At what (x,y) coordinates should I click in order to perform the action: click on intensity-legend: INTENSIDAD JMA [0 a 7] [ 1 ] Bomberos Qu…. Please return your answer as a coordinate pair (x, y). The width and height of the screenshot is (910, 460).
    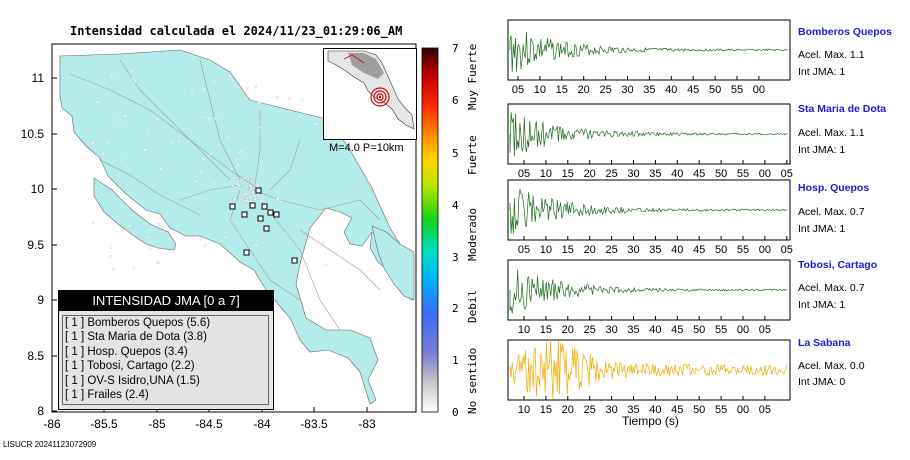
    Looking at the image, I should click on (166, 350).